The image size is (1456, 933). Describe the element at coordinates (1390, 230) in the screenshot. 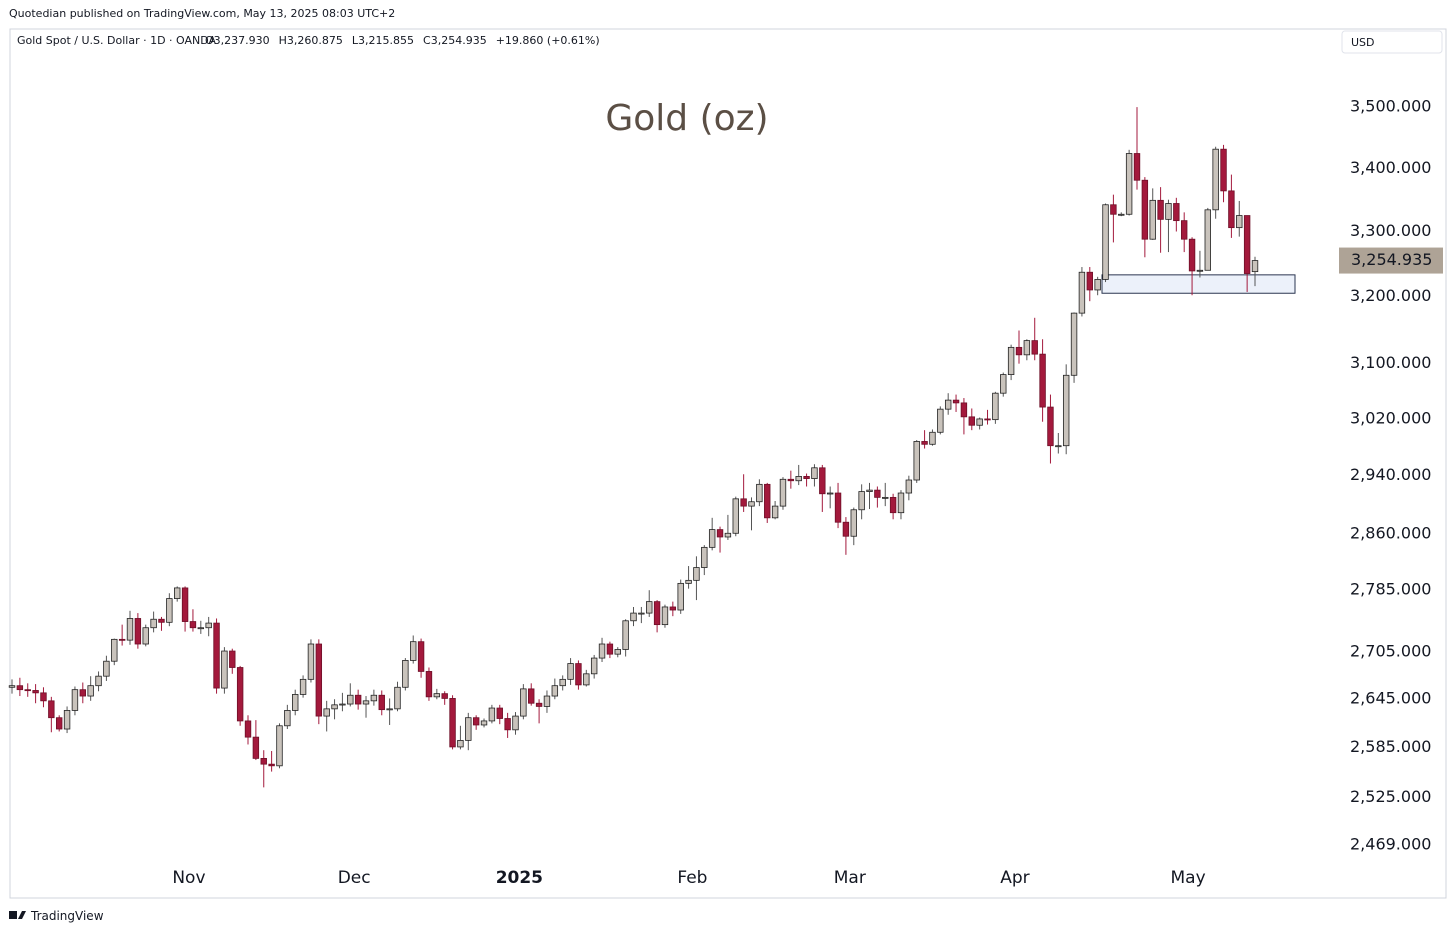

I see `y-tick-label: 3,300.000` at that location.